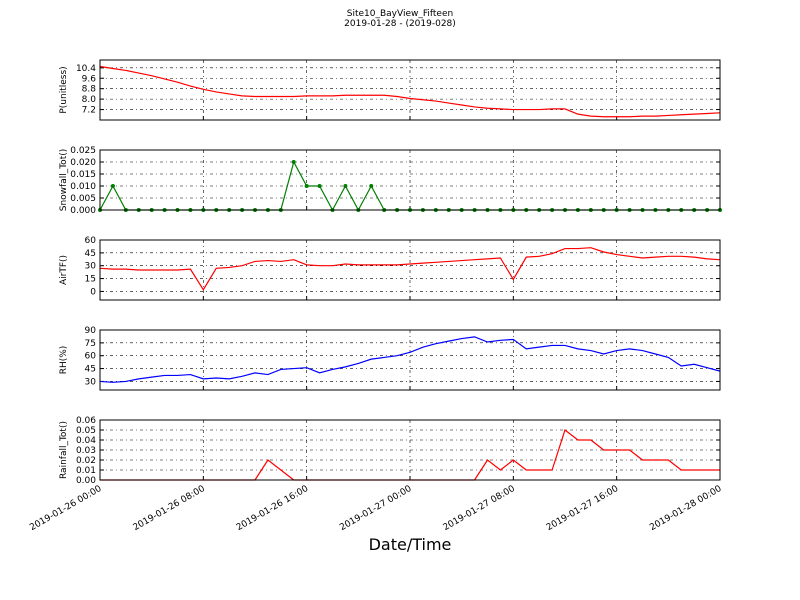 The width and height of the screenshot is (800, 600). What do you see at coordinates (86, 421) in the screenshot?
I see `y-tick-label: 0.06` at bounding box center [86, 421].